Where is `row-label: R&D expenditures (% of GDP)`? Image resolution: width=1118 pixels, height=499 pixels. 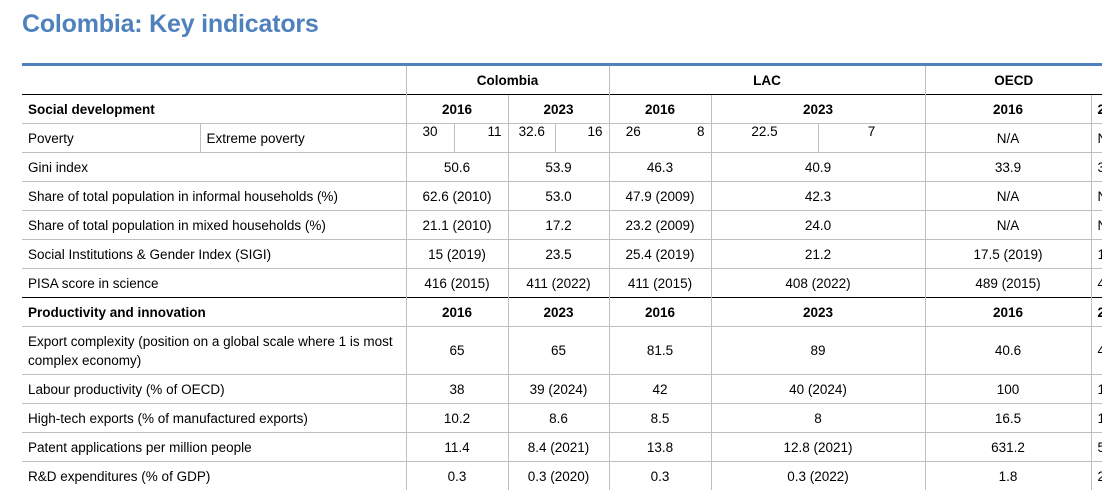 row-label: R&D expenditures (% of GDP) is located at coordinates (214, 475).